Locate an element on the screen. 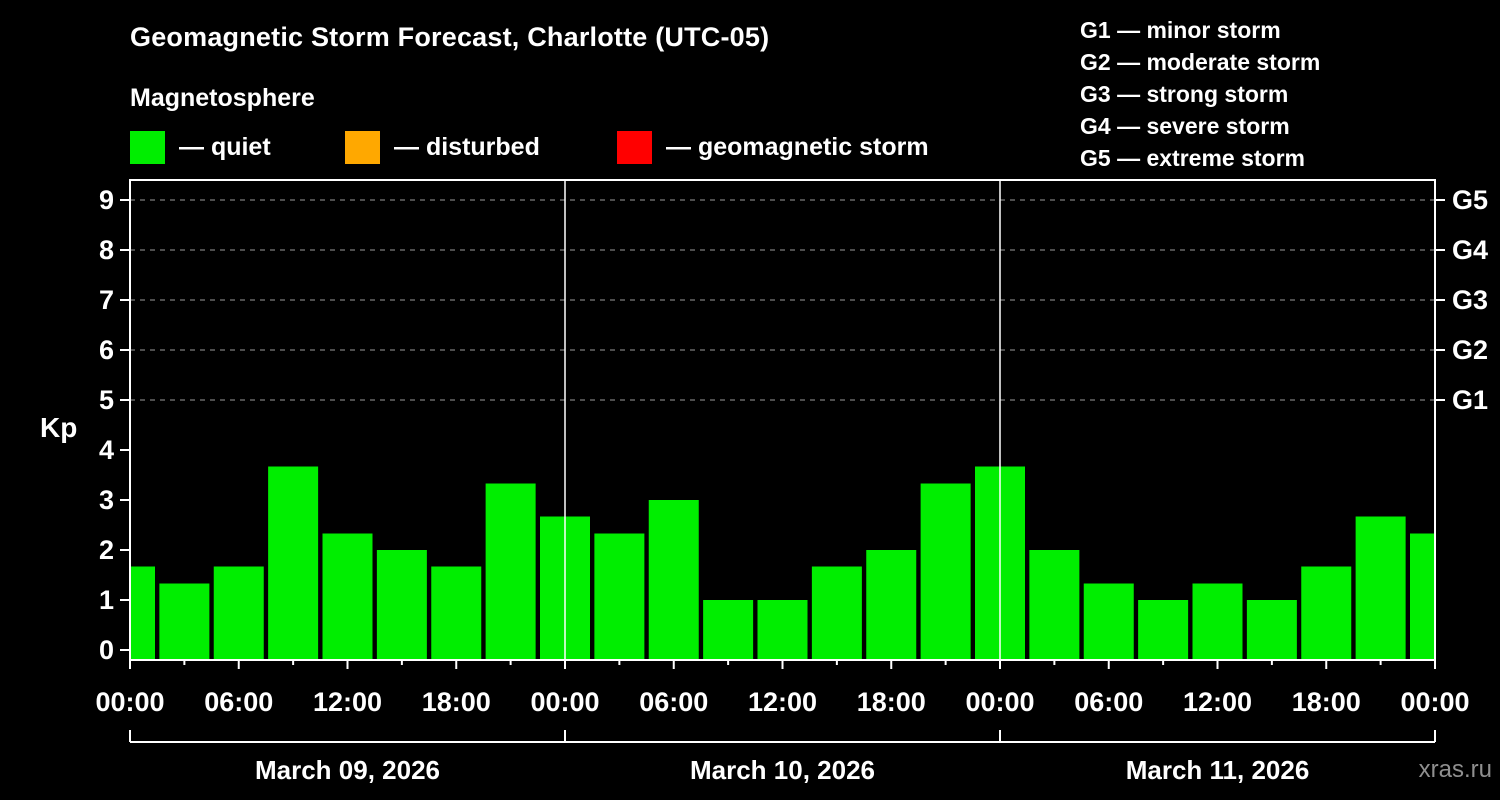  y-tick-label: 8 is located at coordinates (106, 250).